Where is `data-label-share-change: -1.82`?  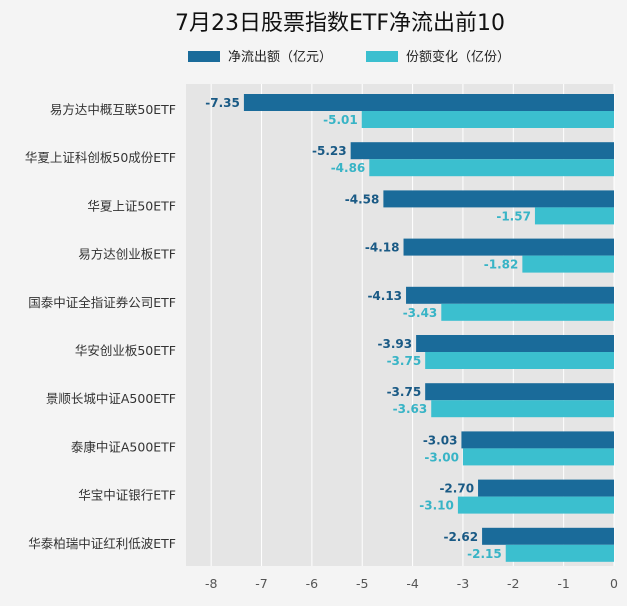 data-label-share-change: -1.82 is located at coordinates (501, 265).